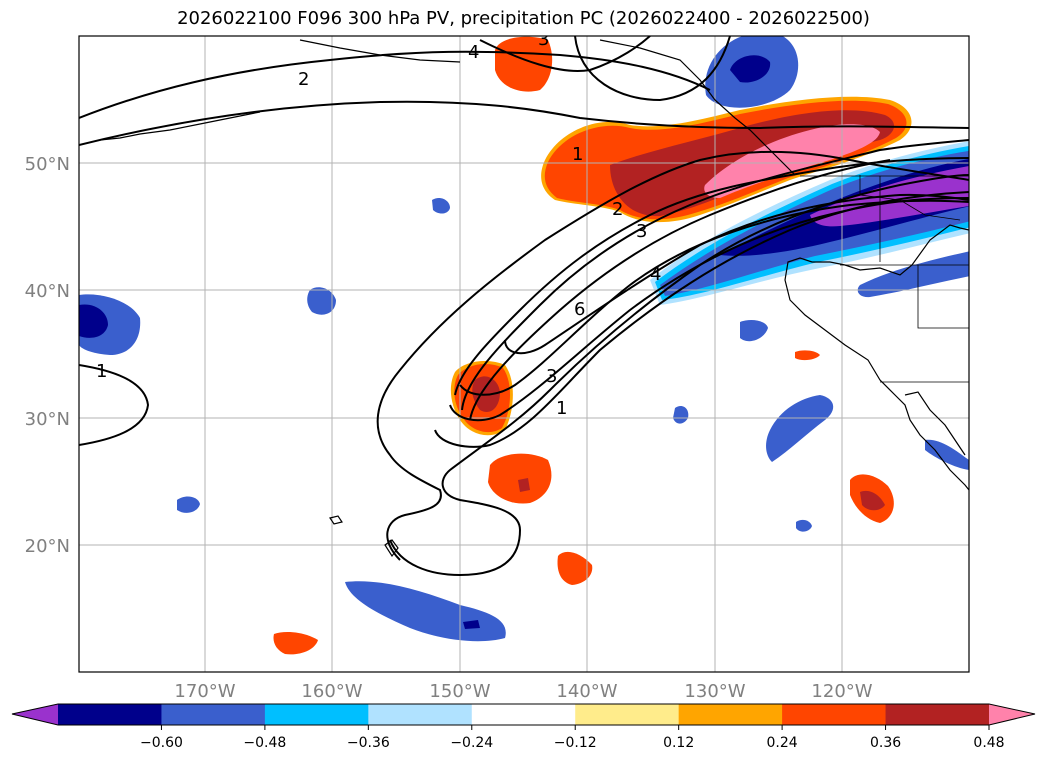 Image resolution: width=1047 pixels, height=765 pixels. What do you see at coordinates (841, 691) in the screenshot?
I see `lon-tick-label: 120°W` at bounding box center [841, 691].